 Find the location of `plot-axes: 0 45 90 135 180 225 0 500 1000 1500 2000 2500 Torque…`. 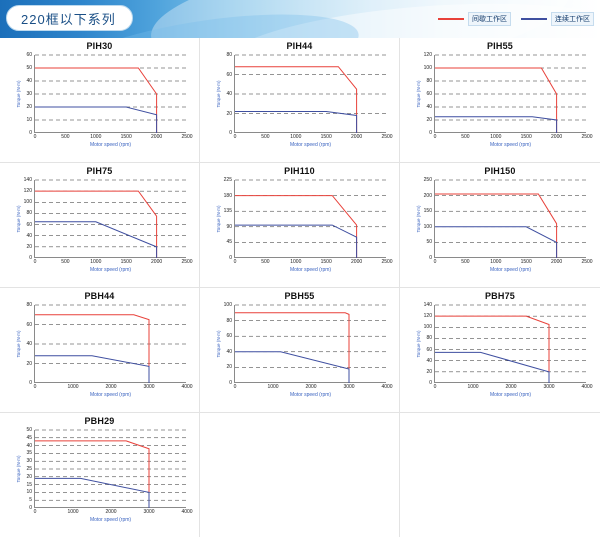

plot-axes: 0 45 90 135 180 225 0 500 1000 1500 2000 2500 Torque… is located at coordinates (304, 225).